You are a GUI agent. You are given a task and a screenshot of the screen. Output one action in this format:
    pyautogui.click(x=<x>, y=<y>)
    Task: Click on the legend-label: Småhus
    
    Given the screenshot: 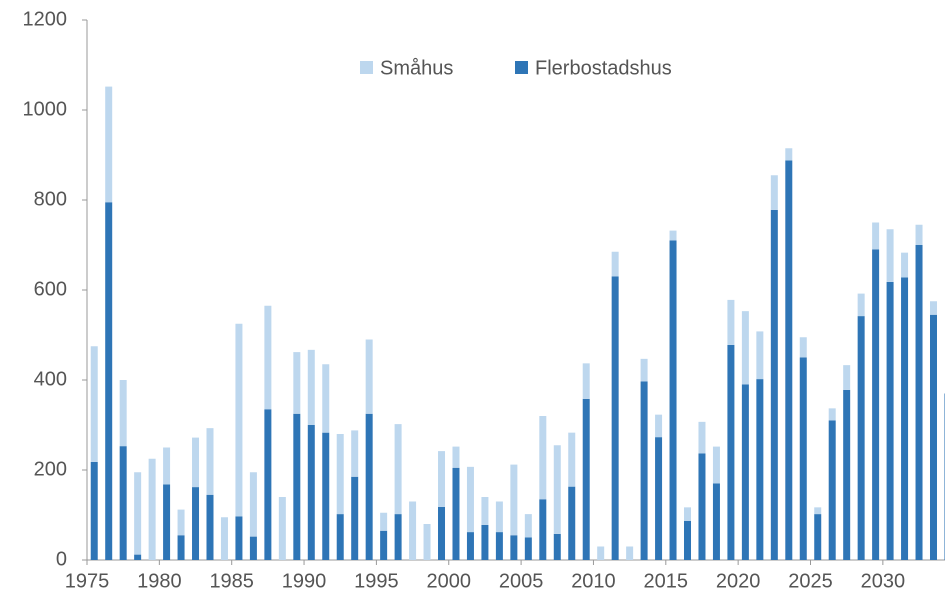 What is the action you would take?
    pyautogui.click(x=416, y=68)
    